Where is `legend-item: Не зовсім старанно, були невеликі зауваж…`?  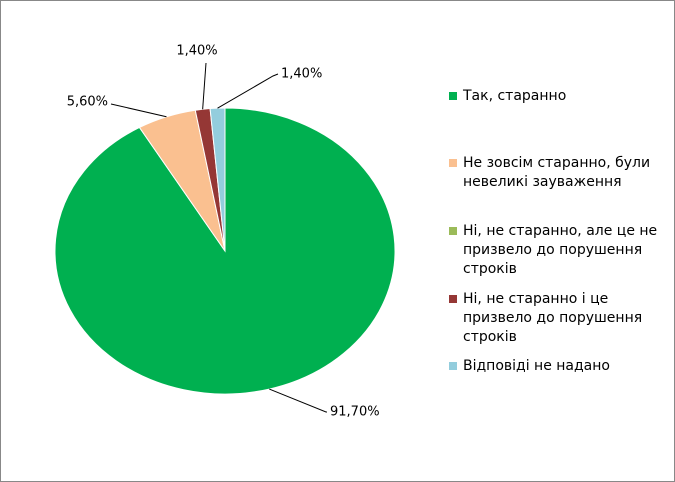
legend-item: Не зовсім старанно, були невеликі зауваж… is located at coordinates (560, 173).